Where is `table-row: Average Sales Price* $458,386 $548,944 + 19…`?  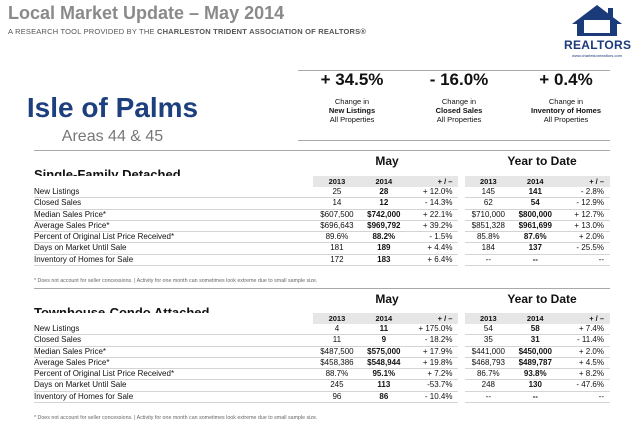
table-row: Average Sales Price* $458,386 $548,944 + 19… is located at coordinates (322, 363).